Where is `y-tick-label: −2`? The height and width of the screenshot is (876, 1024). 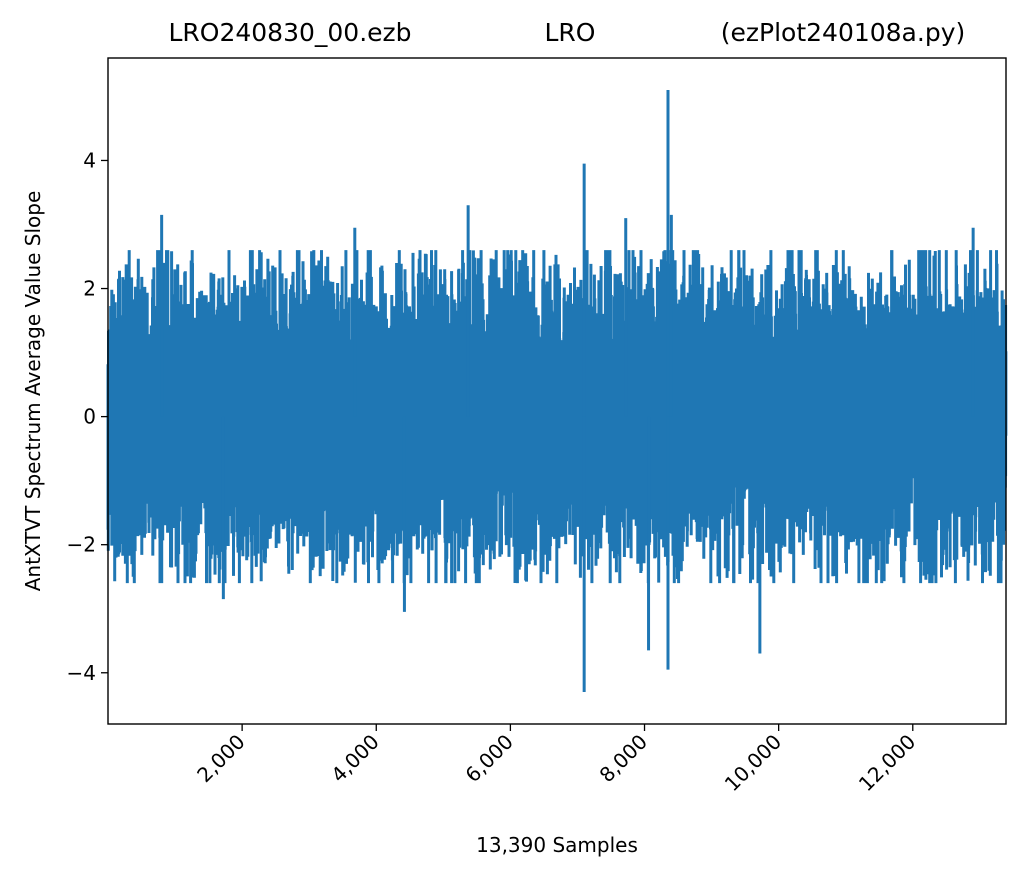
y-tick-label: −2 is located at coordinates (81, 545).